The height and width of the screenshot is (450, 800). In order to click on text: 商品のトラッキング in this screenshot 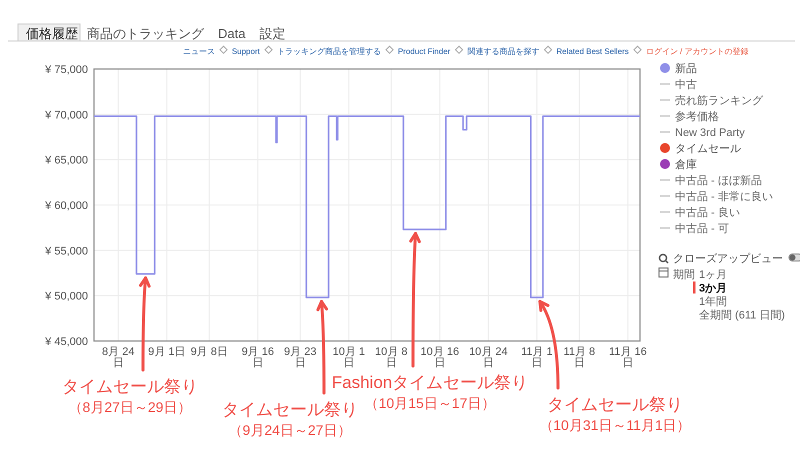, I will do `click(146, 33)`.